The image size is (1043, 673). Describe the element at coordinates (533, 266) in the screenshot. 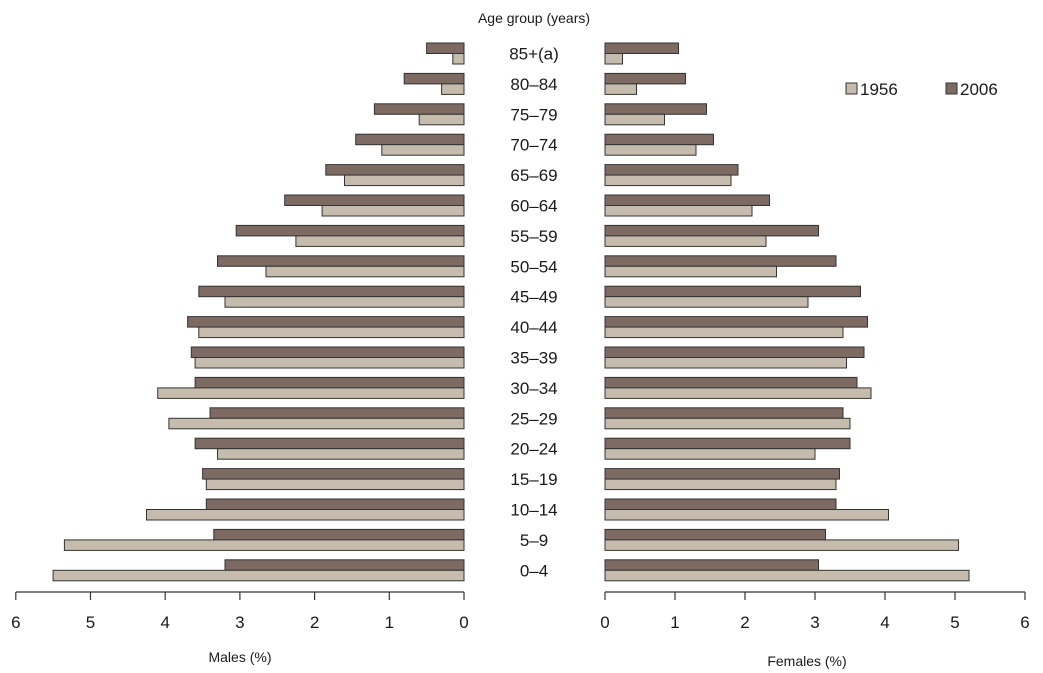

I see `age-label-7: 50–54` at that location.